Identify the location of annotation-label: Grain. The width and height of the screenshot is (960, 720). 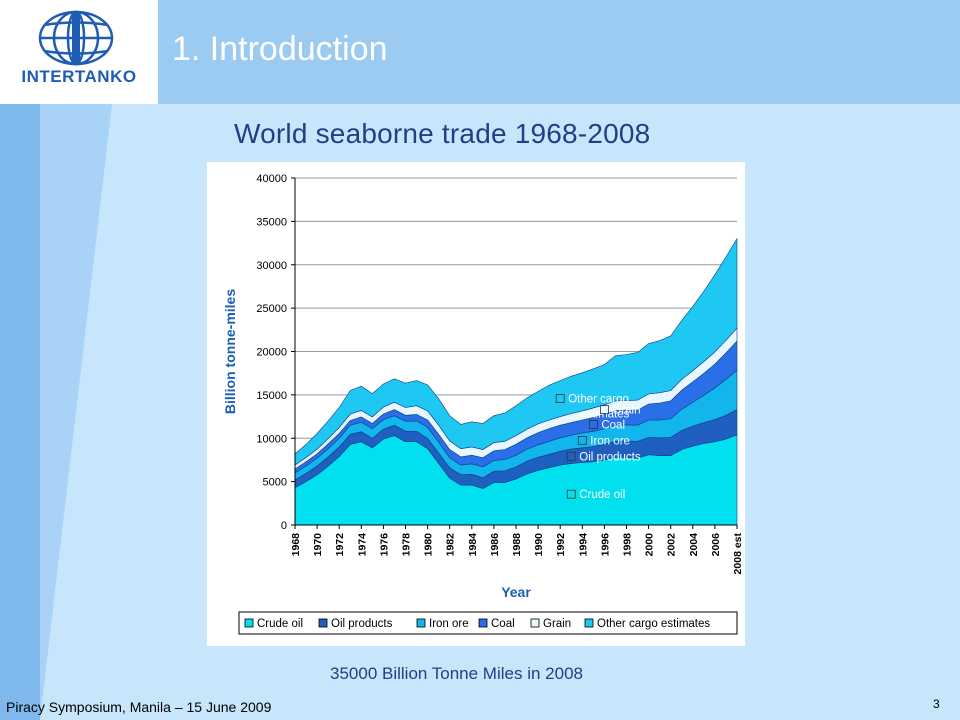
(626, 411).